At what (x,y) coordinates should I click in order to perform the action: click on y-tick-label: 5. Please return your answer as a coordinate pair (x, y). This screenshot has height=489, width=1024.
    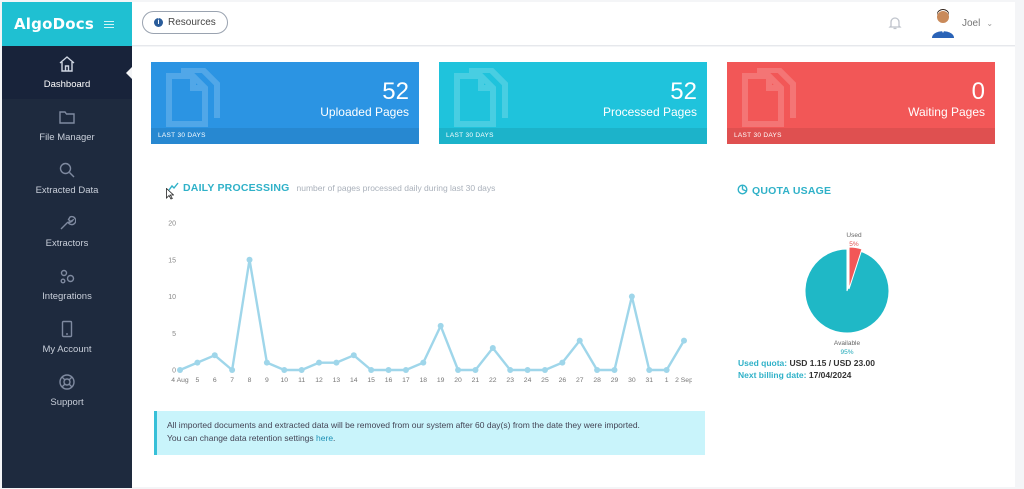
    Looking at the image, I should click on (174, 334).